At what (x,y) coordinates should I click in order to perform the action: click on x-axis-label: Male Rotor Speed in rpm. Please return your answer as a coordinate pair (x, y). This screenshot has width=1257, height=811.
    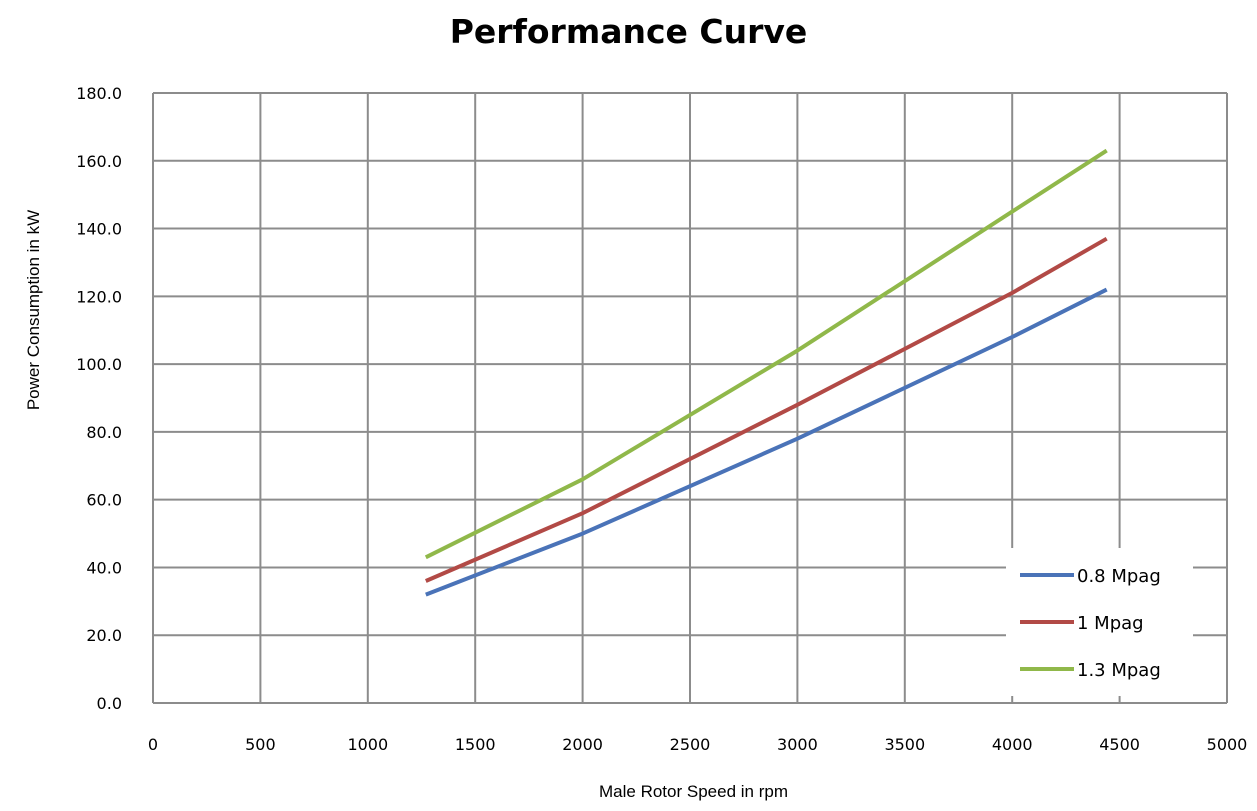
    Looking at the image, I should click on (693, 791).